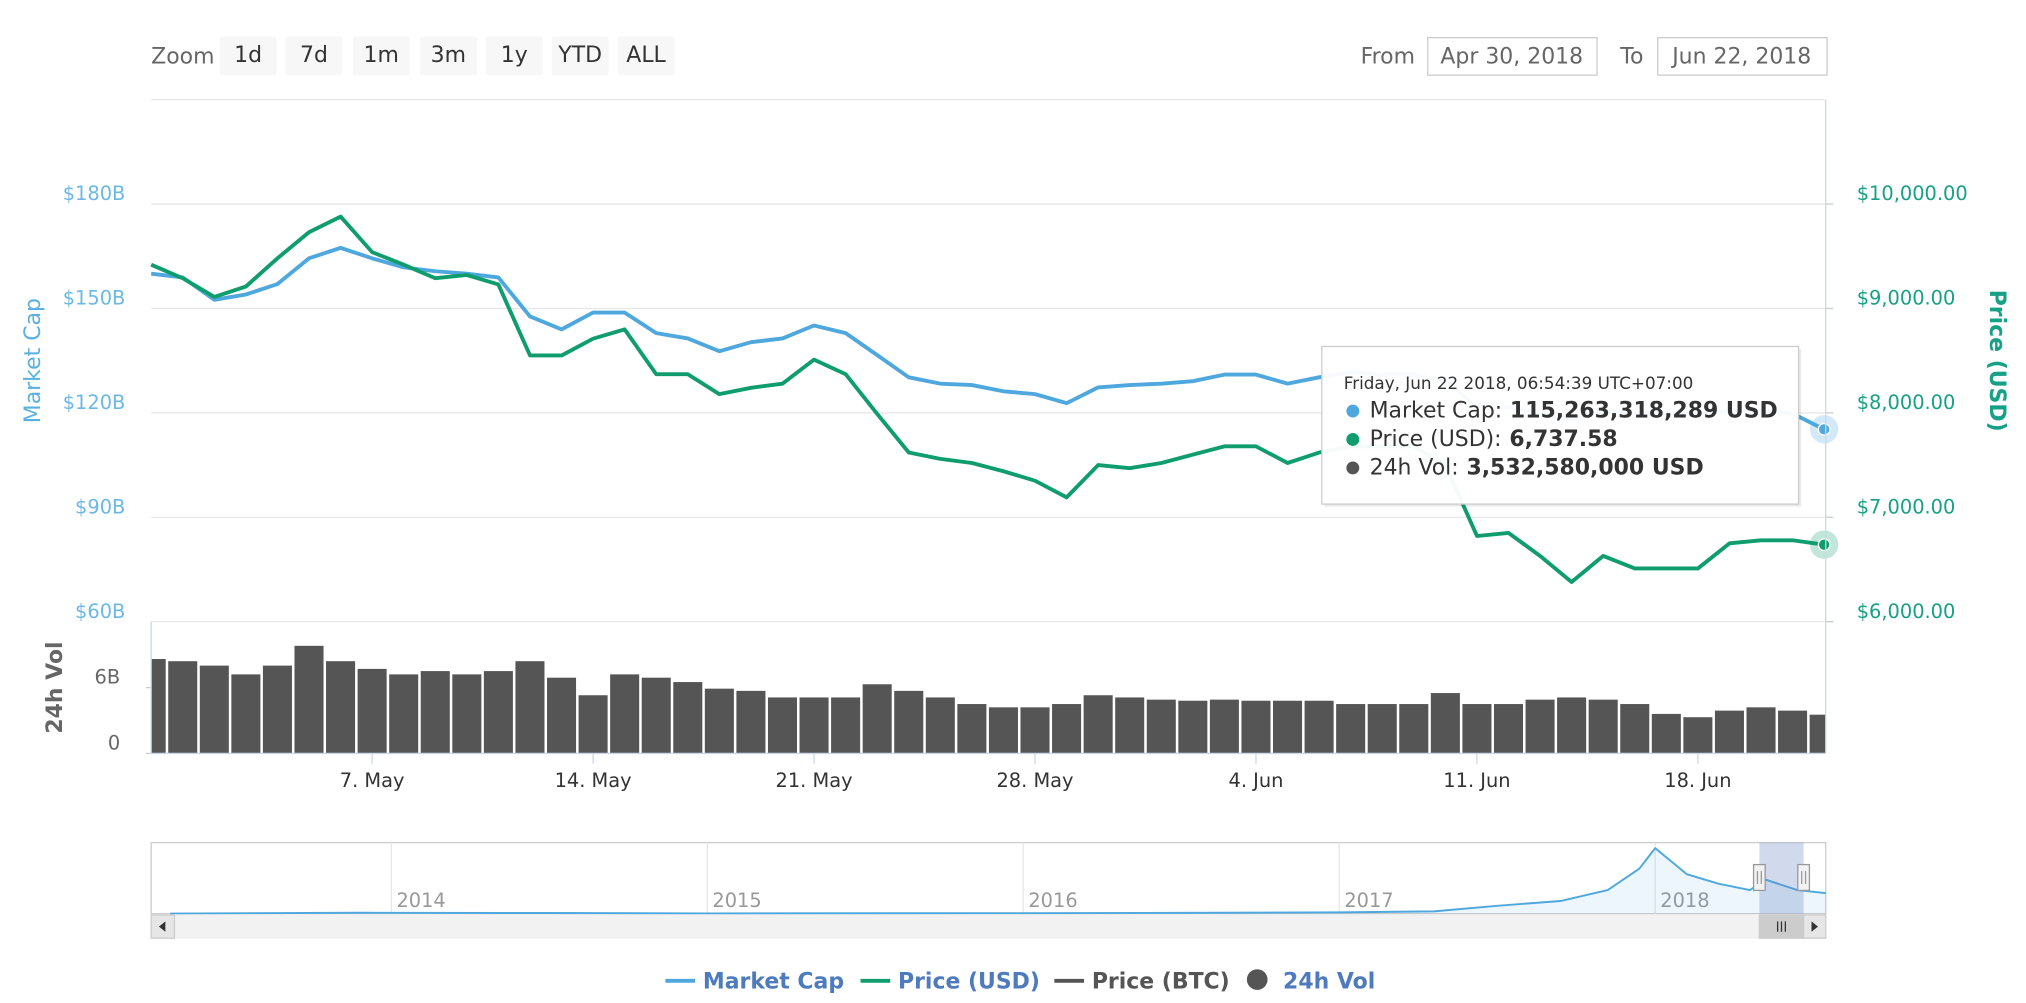 The height and width of the screenshot is (1003, 2026). Describe the element at coordinates (1256, 780) in the screenshot. I see `x-tick-label: 4. Jun` at that location.